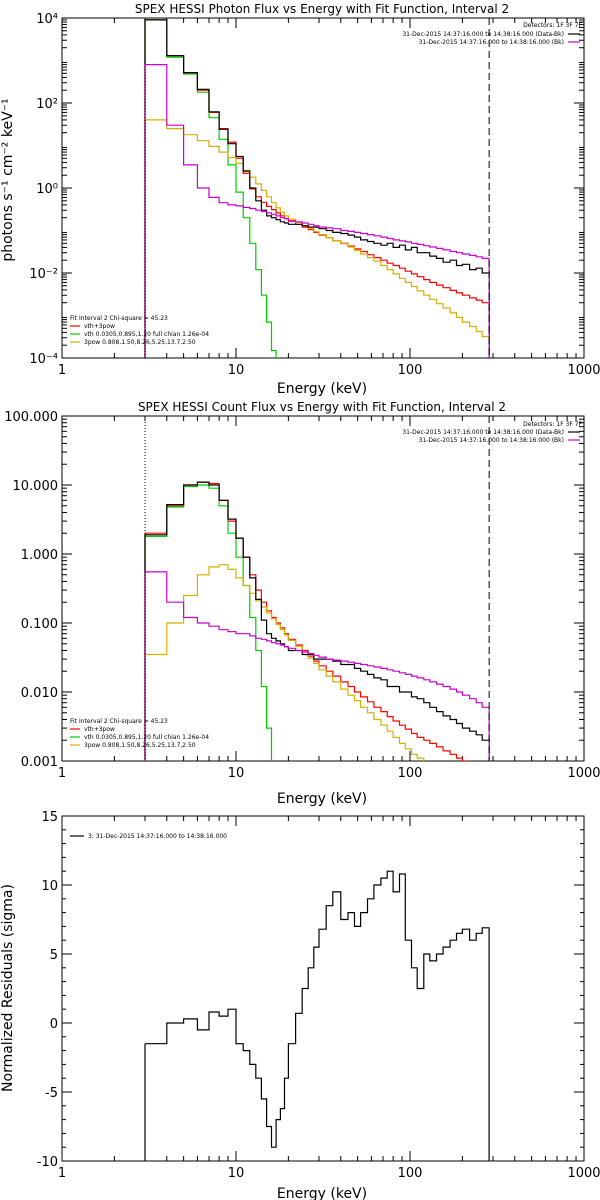  I want to click on count-y-tick-label: 0.010, so click(39, 693).